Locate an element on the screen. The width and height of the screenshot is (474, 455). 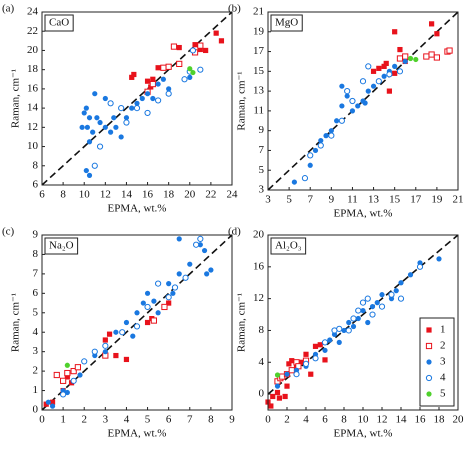
oxide-label-box is located at coordinates (286, 23).